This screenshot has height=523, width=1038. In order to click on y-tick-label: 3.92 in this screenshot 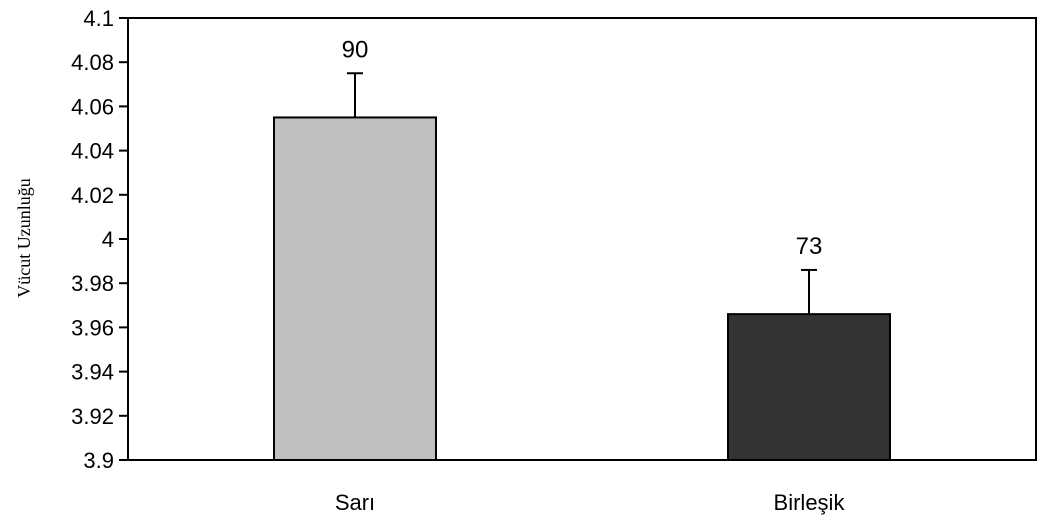, I will do `click(92, 416)`.